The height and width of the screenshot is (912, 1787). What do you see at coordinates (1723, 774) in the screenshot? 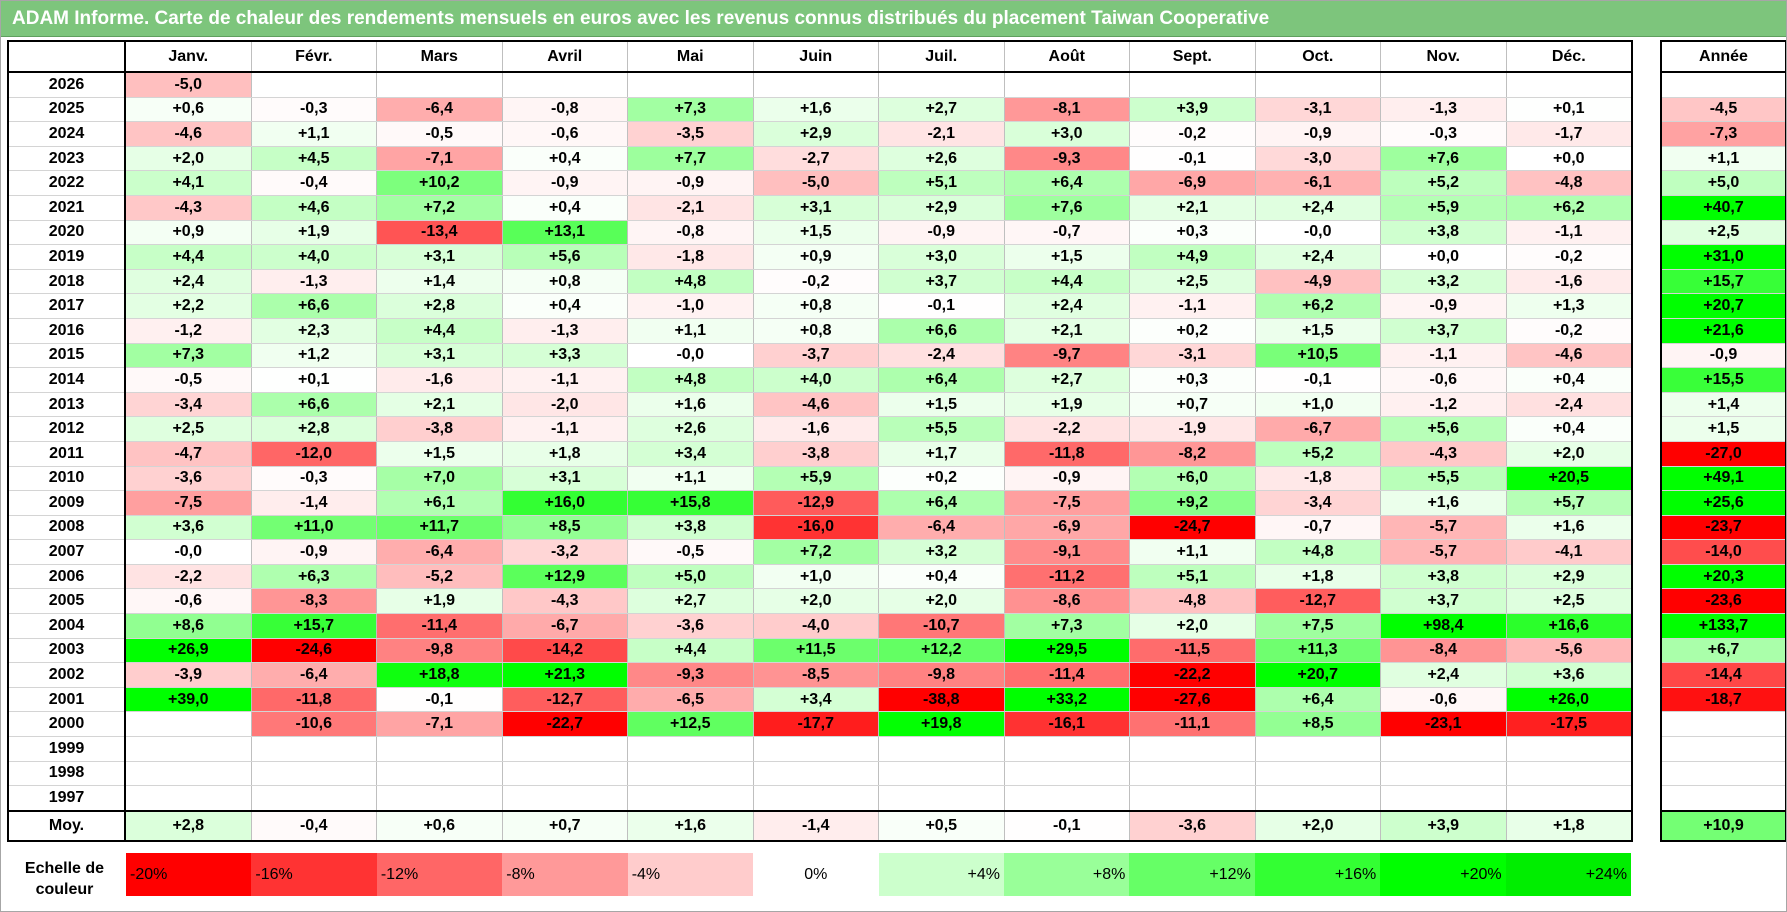
I see `annual-row` at bounding box center [1723, 774].